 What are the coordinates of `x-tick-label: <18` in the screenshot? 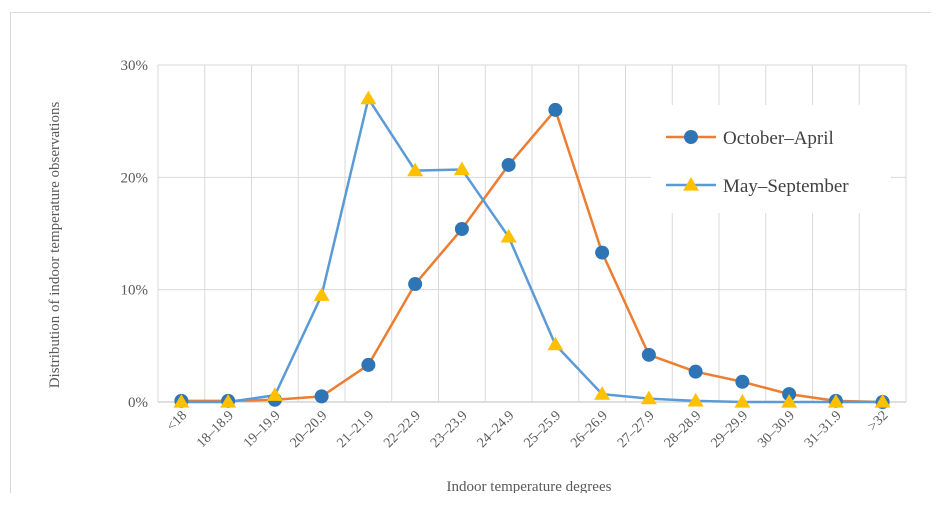 It's located at (177, 421).